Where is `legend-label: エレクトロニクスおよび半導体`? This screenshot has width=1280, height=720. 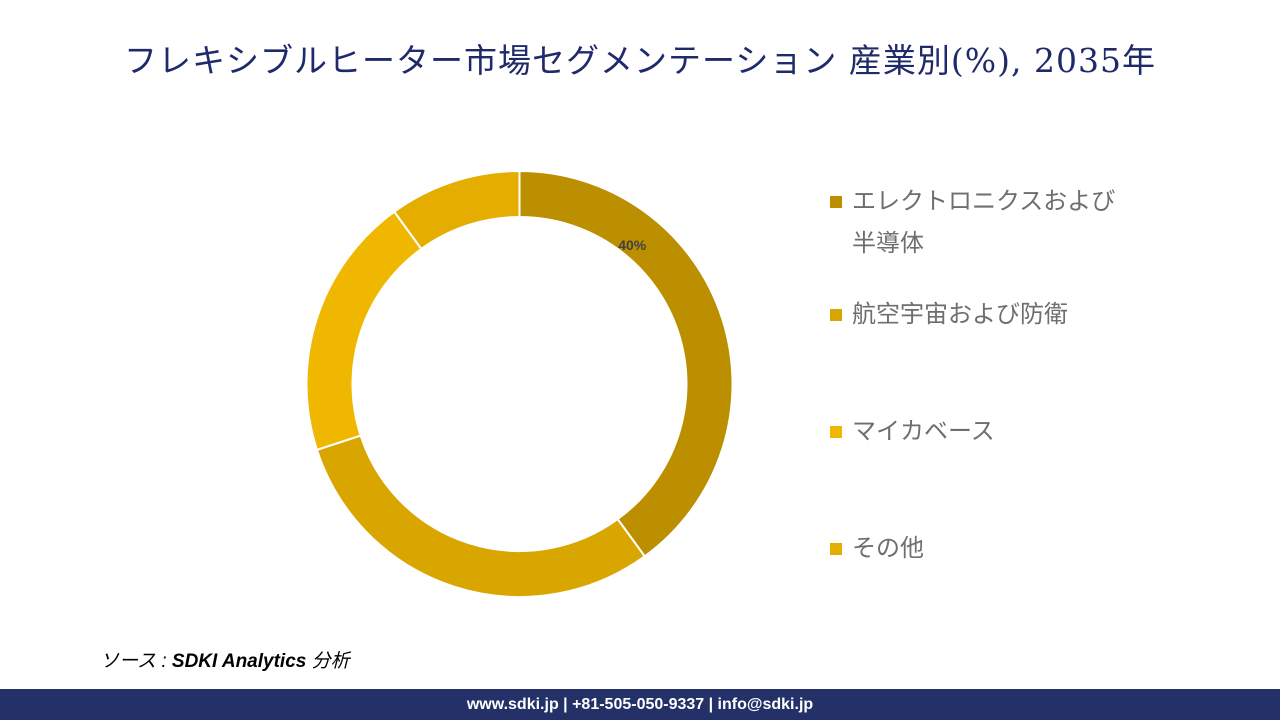 legend-label: エレクトロニクスおよび半導体 is located at coordinates (984, 222).